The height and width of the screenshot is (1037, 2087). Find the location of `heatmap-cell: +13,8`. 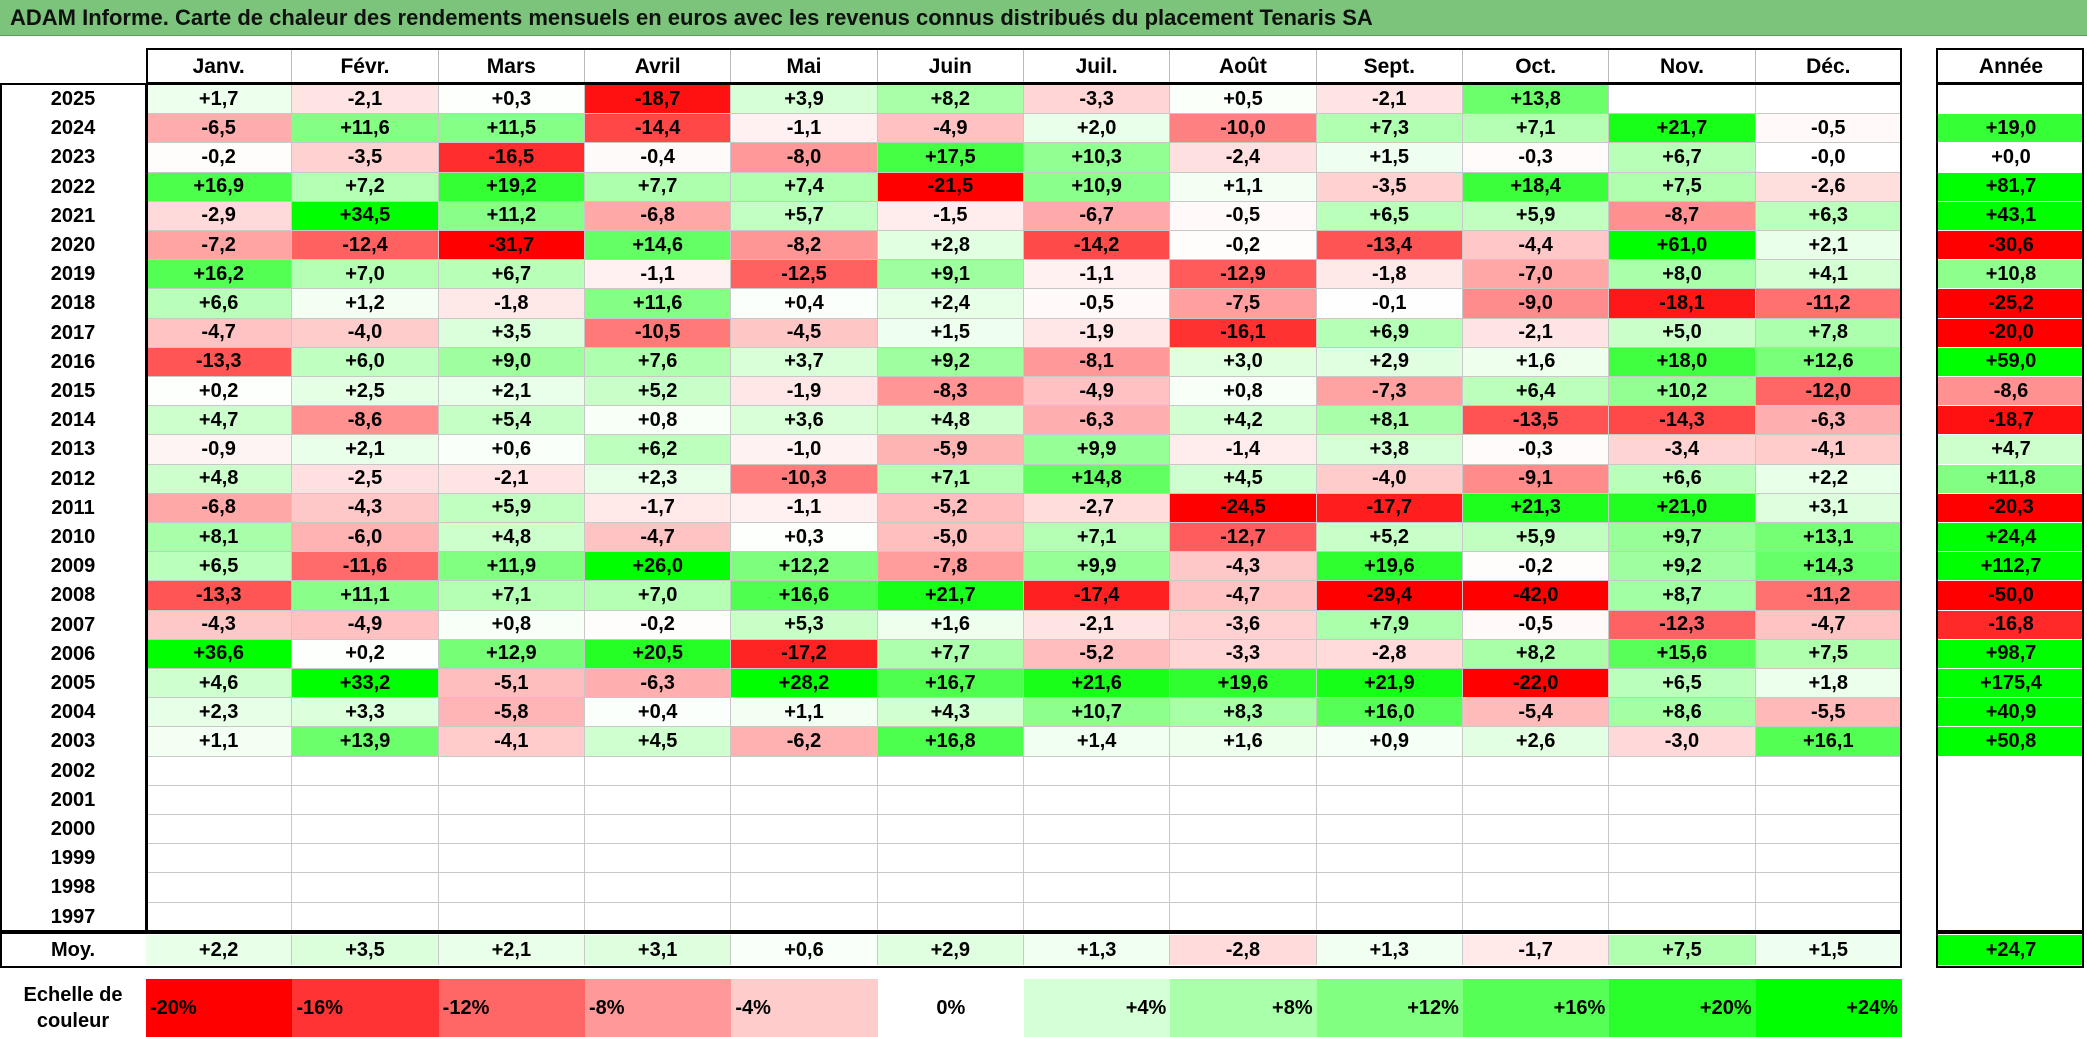

heatmap-cell: +13,8 is located at coordinates (1536, 100).